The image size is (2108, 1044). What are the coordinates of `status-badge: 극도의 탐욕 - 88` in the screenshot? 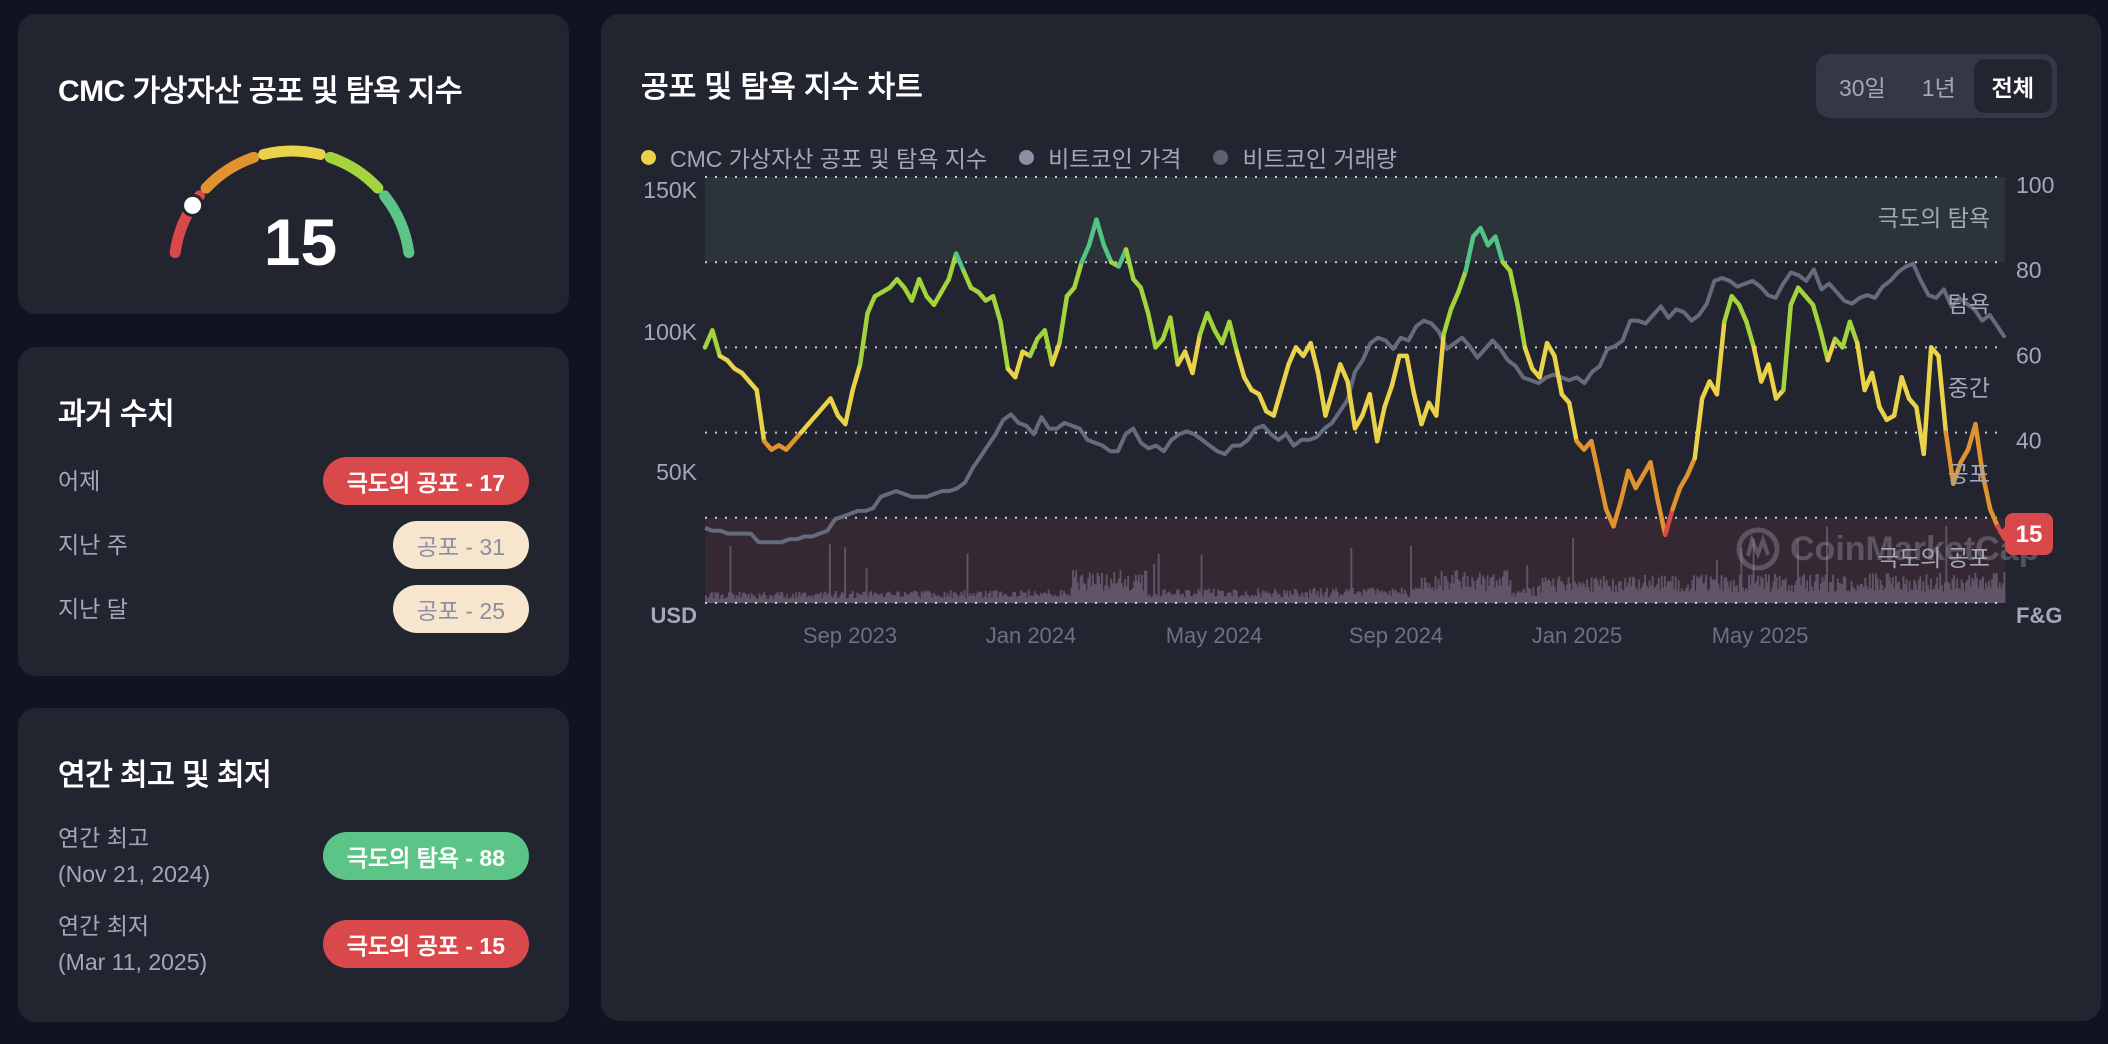 It's located at (425, 856).